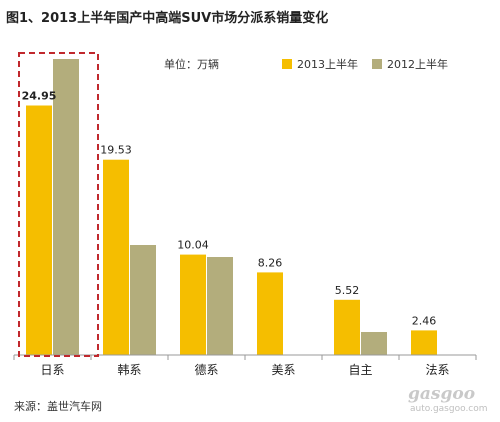 The width and height of the screenshot is (500, 422). Describe the element at coordinates (347, 290) in the screenshot. I see `data-label-2013-4: 5.52` at that location.